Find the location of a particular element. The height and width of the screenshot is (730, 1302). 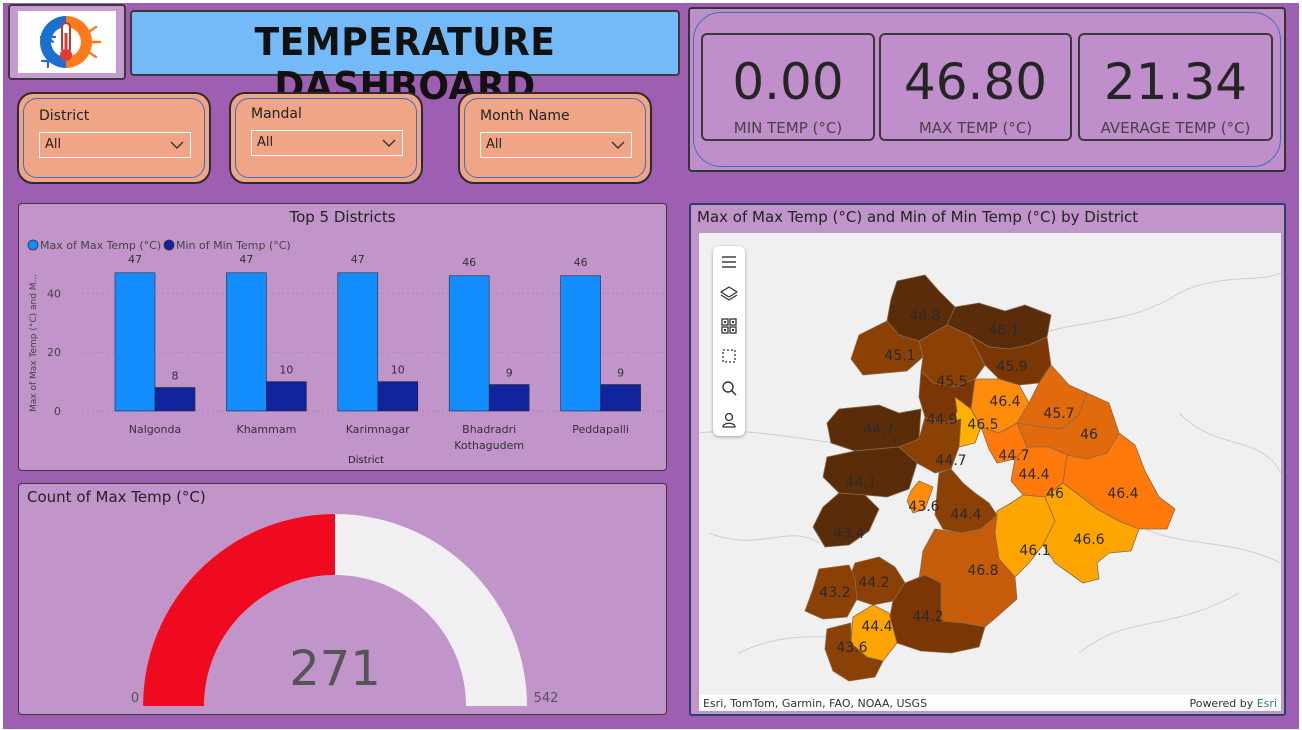

x-tick-label: Peddapalli is located at coordinates (600, 429).